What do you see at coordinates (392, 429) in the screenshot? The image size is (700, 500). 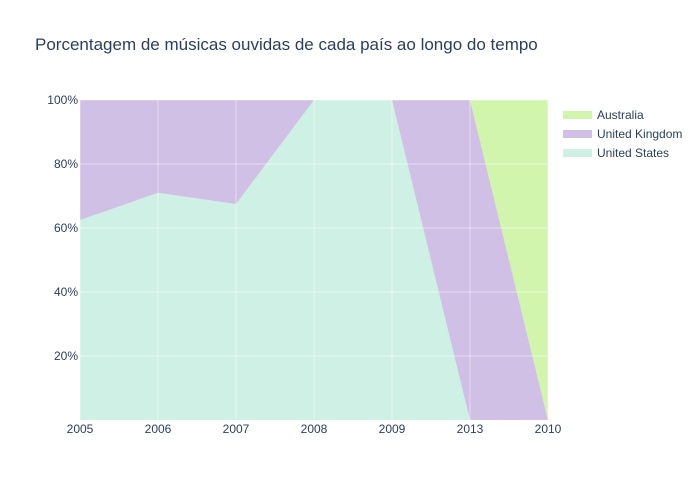 I see `x-tick-label: 2009` at bounding box center [392, 429].